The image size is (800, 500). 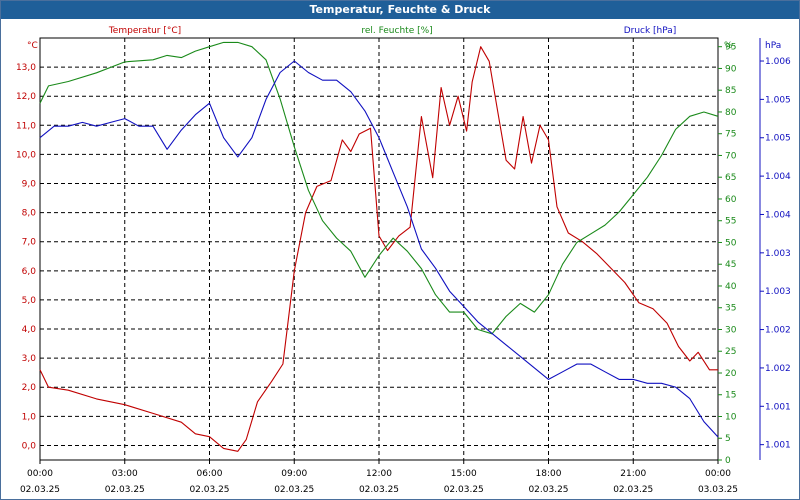 I want to click on x-tick-time: 09:00, so click(x=294, y=474).